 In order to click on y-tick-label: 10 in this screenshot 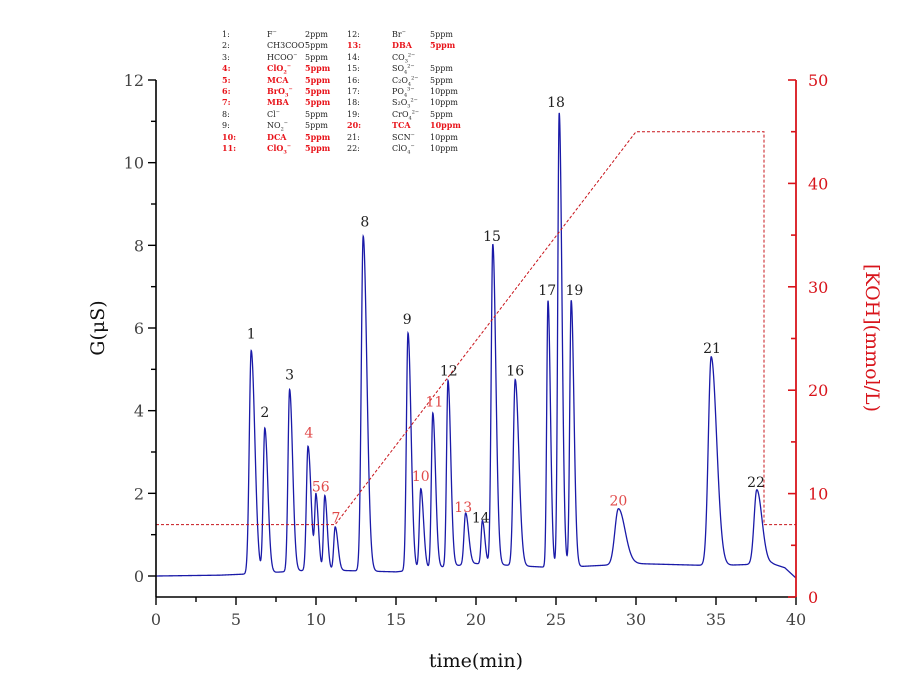, I will do `click(134, 163)`.